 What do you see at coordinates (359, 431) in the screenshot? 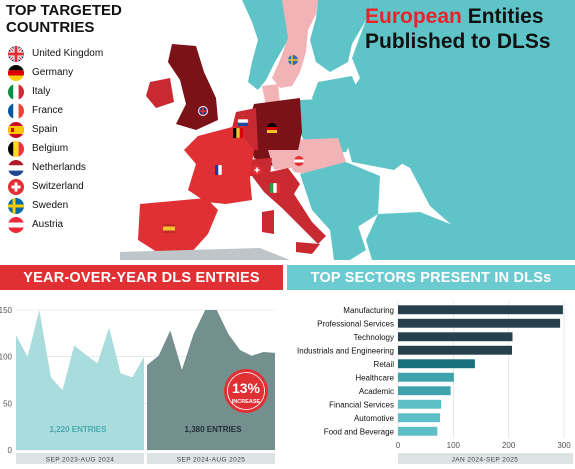
I see `sector-label: Food and Beverage` at bounding box center [359, 431].